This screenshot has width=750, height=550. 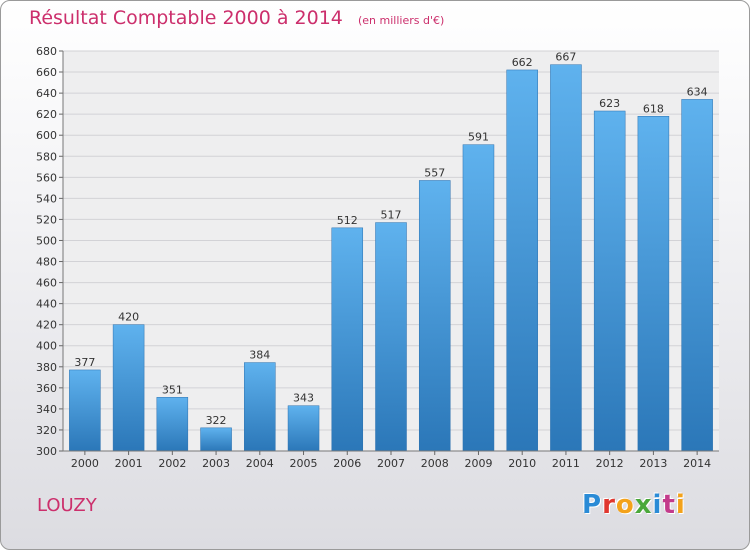 What do you see at coordinates (67, 505) in the screenshot?
I see `place-name: LOUZY` at bounding box center [67, 505].